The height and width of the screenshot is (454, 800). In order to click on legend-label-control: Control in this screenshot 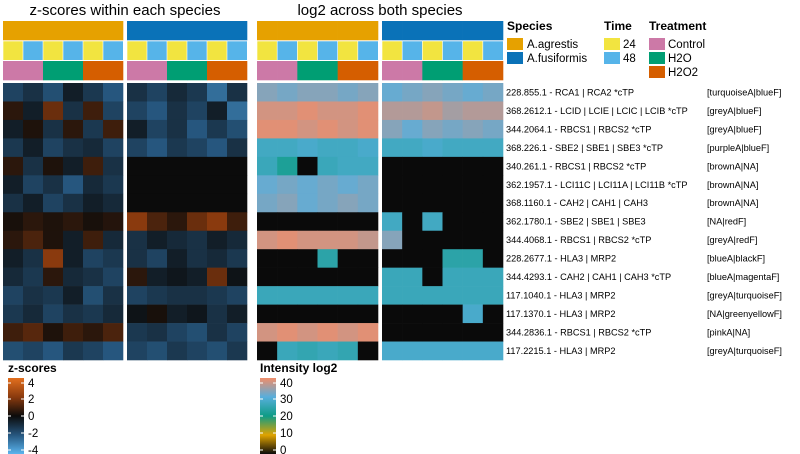, I will do `click(686, 45)`.